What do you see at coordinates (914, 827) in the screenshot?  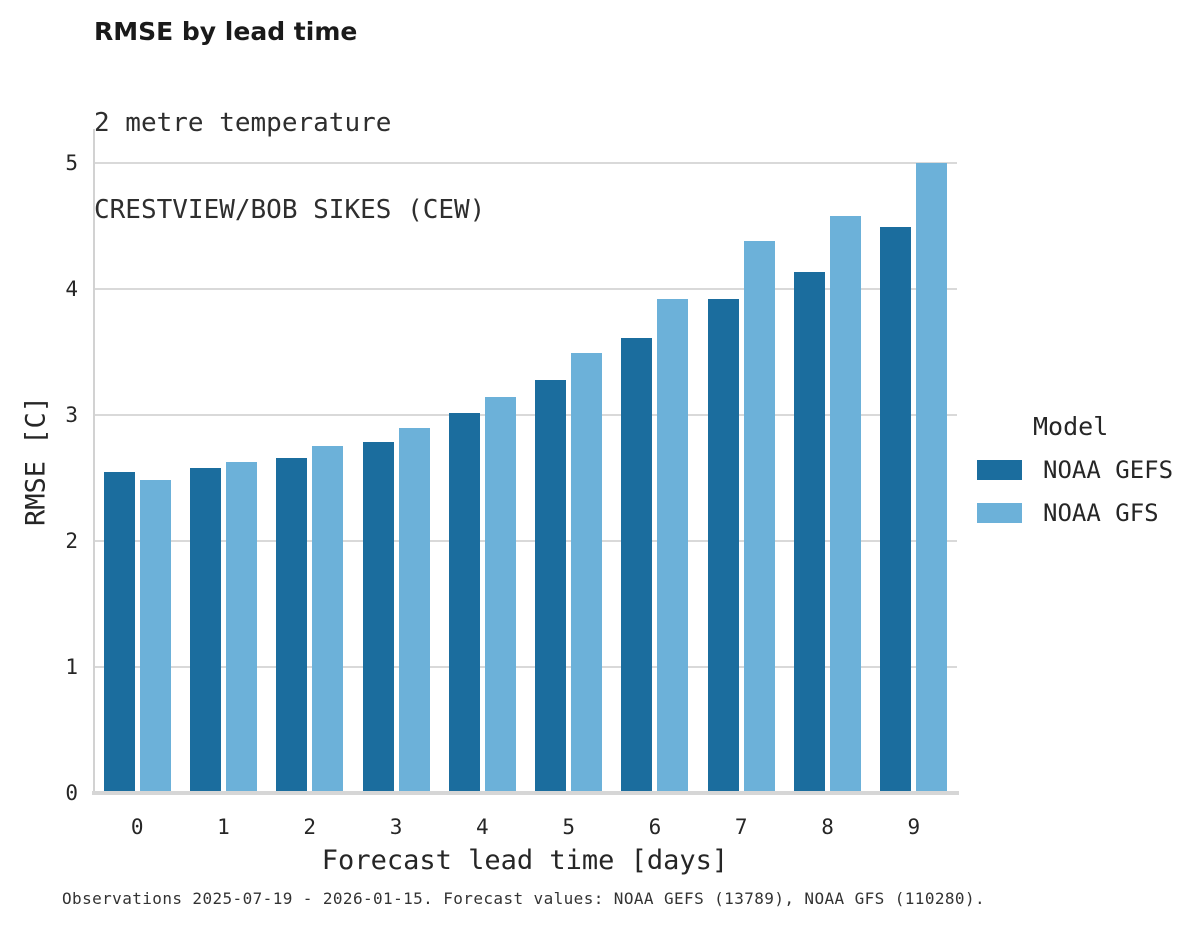 I see `x-tick-label-9: 9` at bounding box center [914, 827].